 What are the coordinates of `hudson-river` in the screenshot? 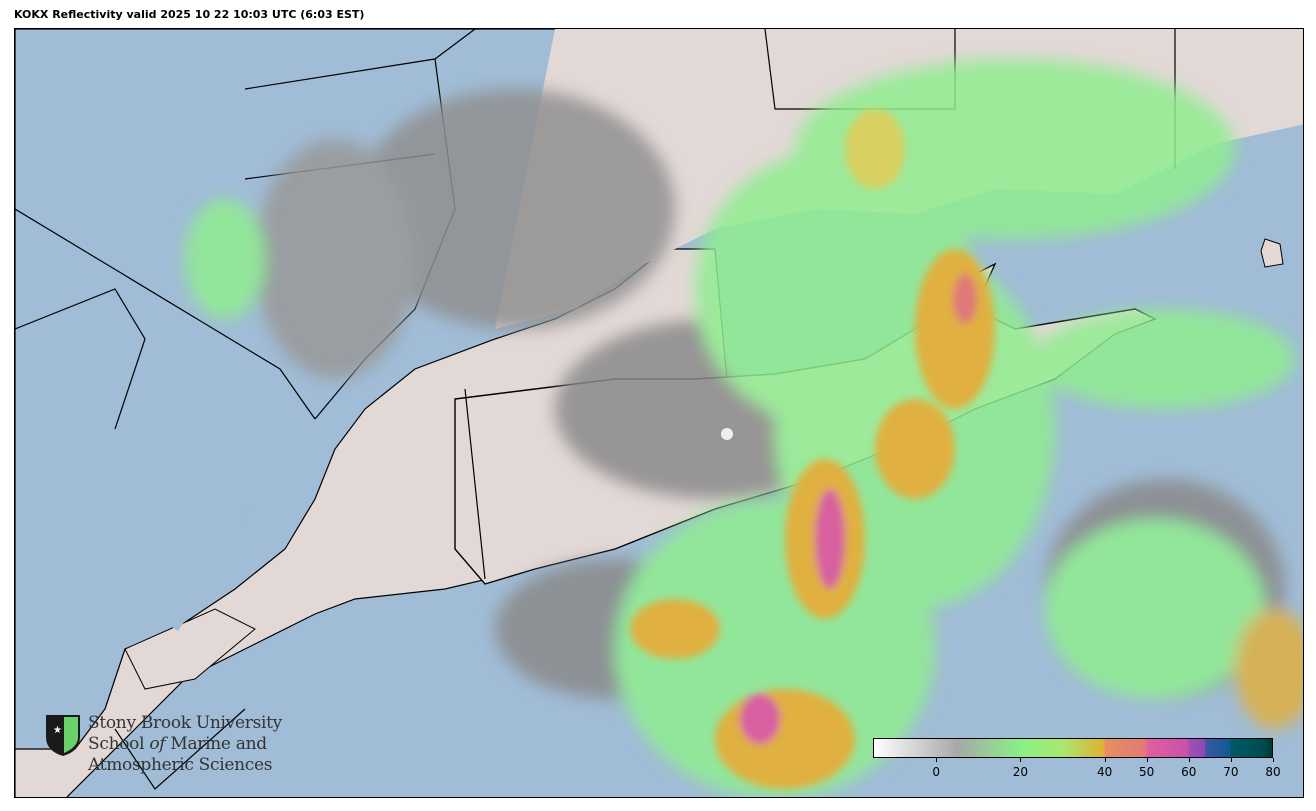 It's located at (228, 349).